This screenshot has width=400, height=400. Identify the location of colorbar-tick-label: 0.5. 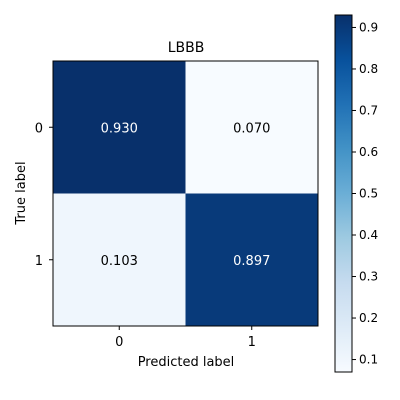
(368, 194).